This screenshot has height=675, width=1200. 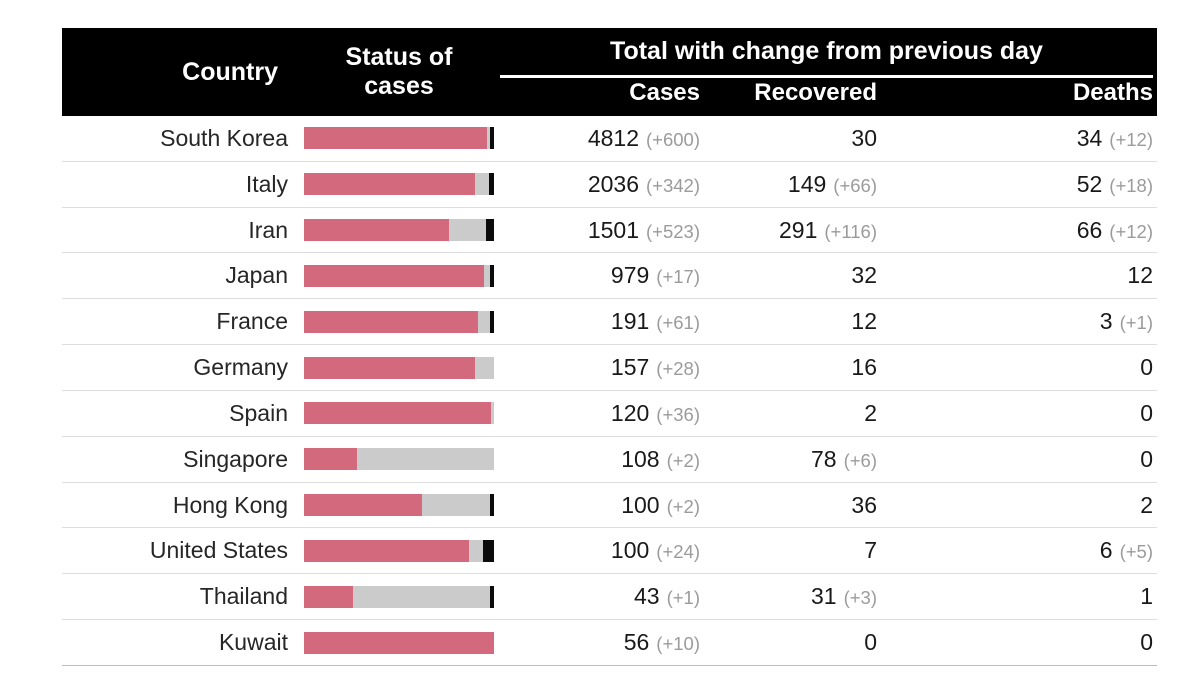 I want to click on recovered-cell: 2, so click(x=788, y=413).